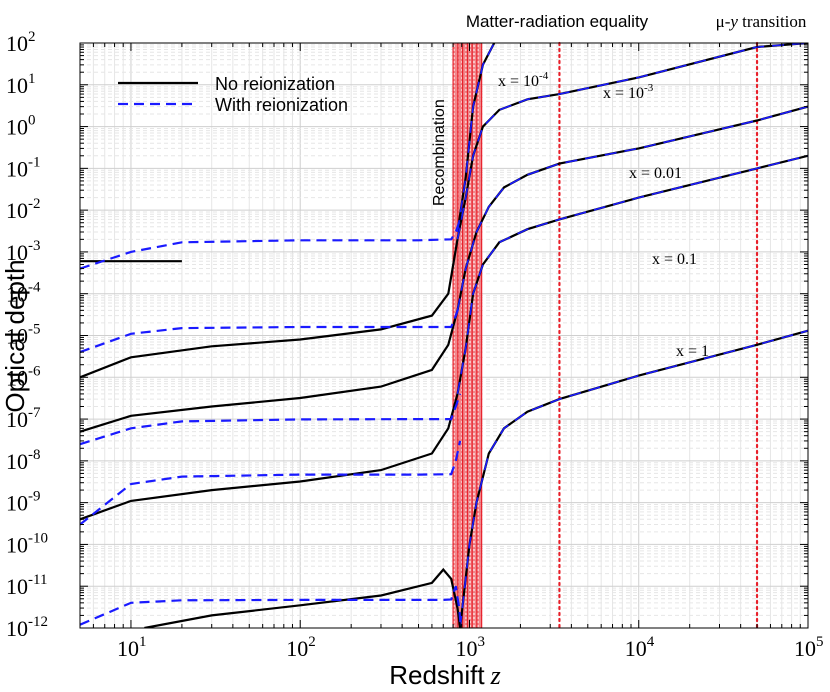  Describe the element at coordinates (32, 121) in the screenshot. I see `y-tick-label-exp: 0` at that location.